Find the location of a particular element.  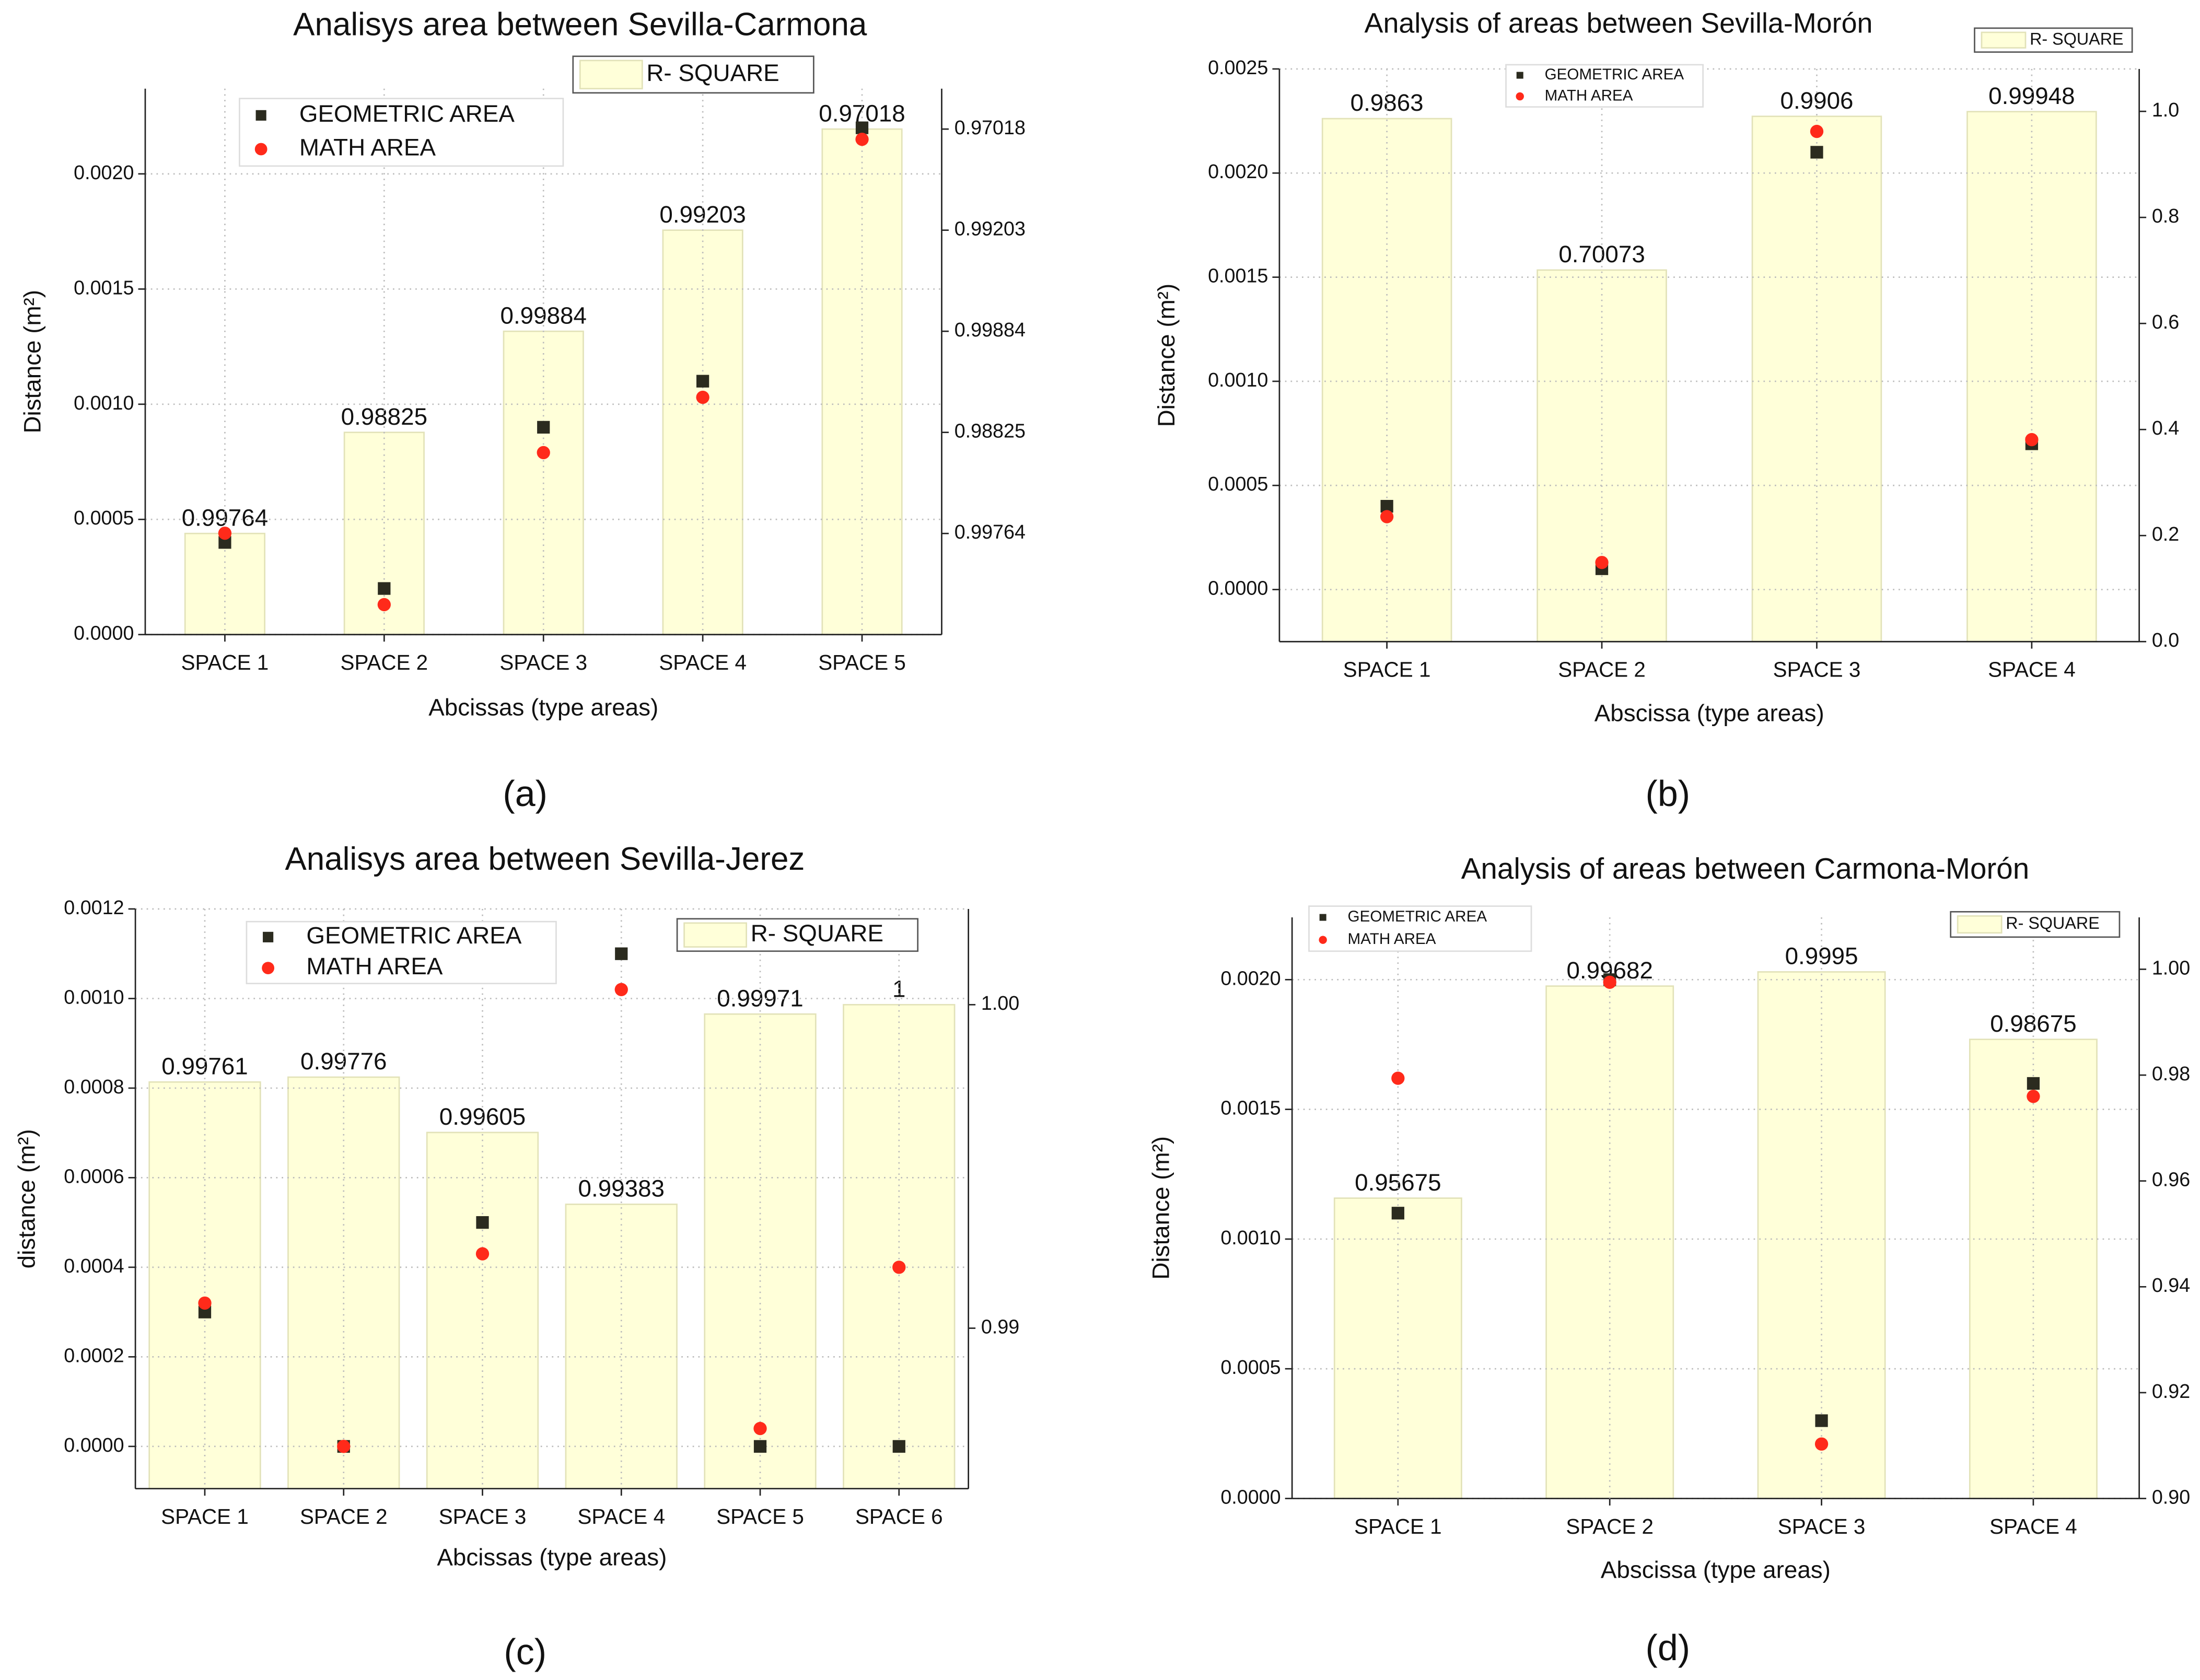

panel-label: (b) is located at coordinates (1668, 793).